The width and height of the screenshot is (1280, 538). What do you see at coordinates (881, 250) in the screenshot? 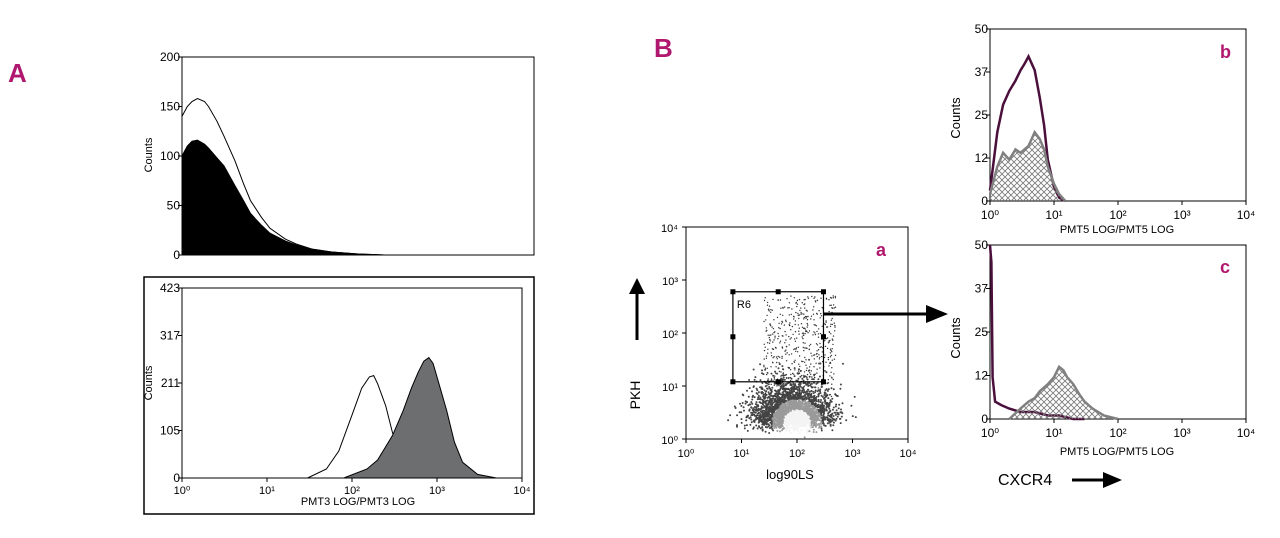
I see `panel-label-a: a` at bounding box center [881, 250].